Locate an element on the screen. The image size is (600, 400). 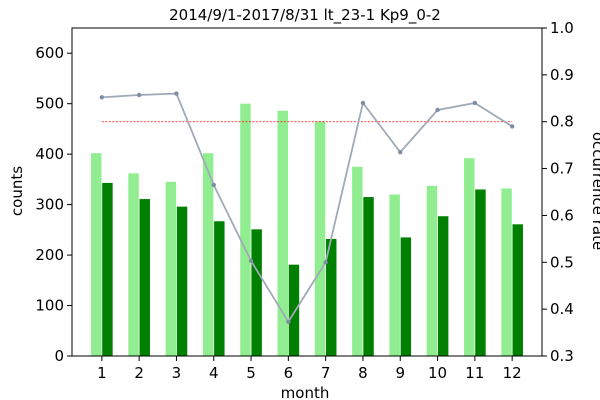
y-tick-label: 600 is located at coordinates (49, 53).